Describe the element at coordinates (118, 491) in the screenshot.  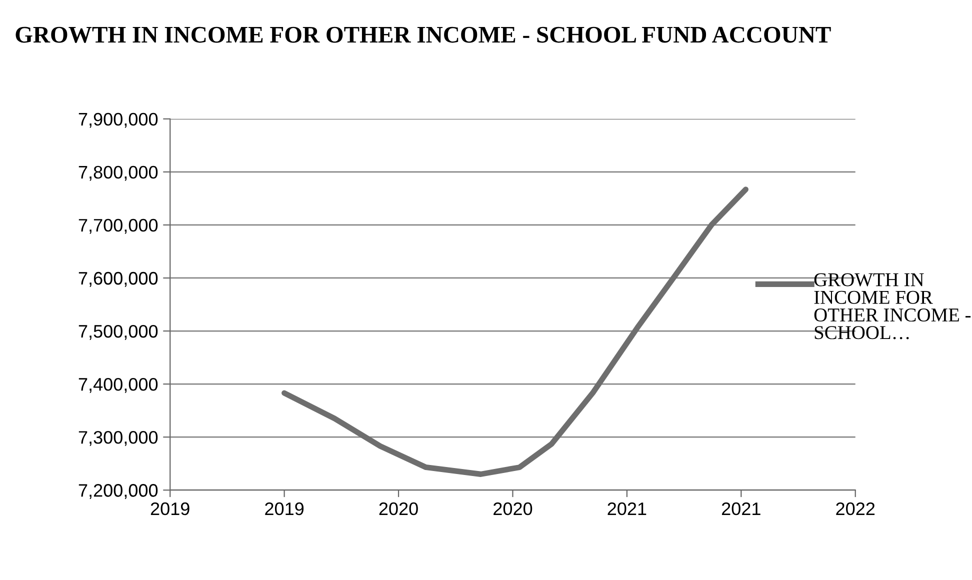
I see `y-tick-label: 7,200,000` at that location.